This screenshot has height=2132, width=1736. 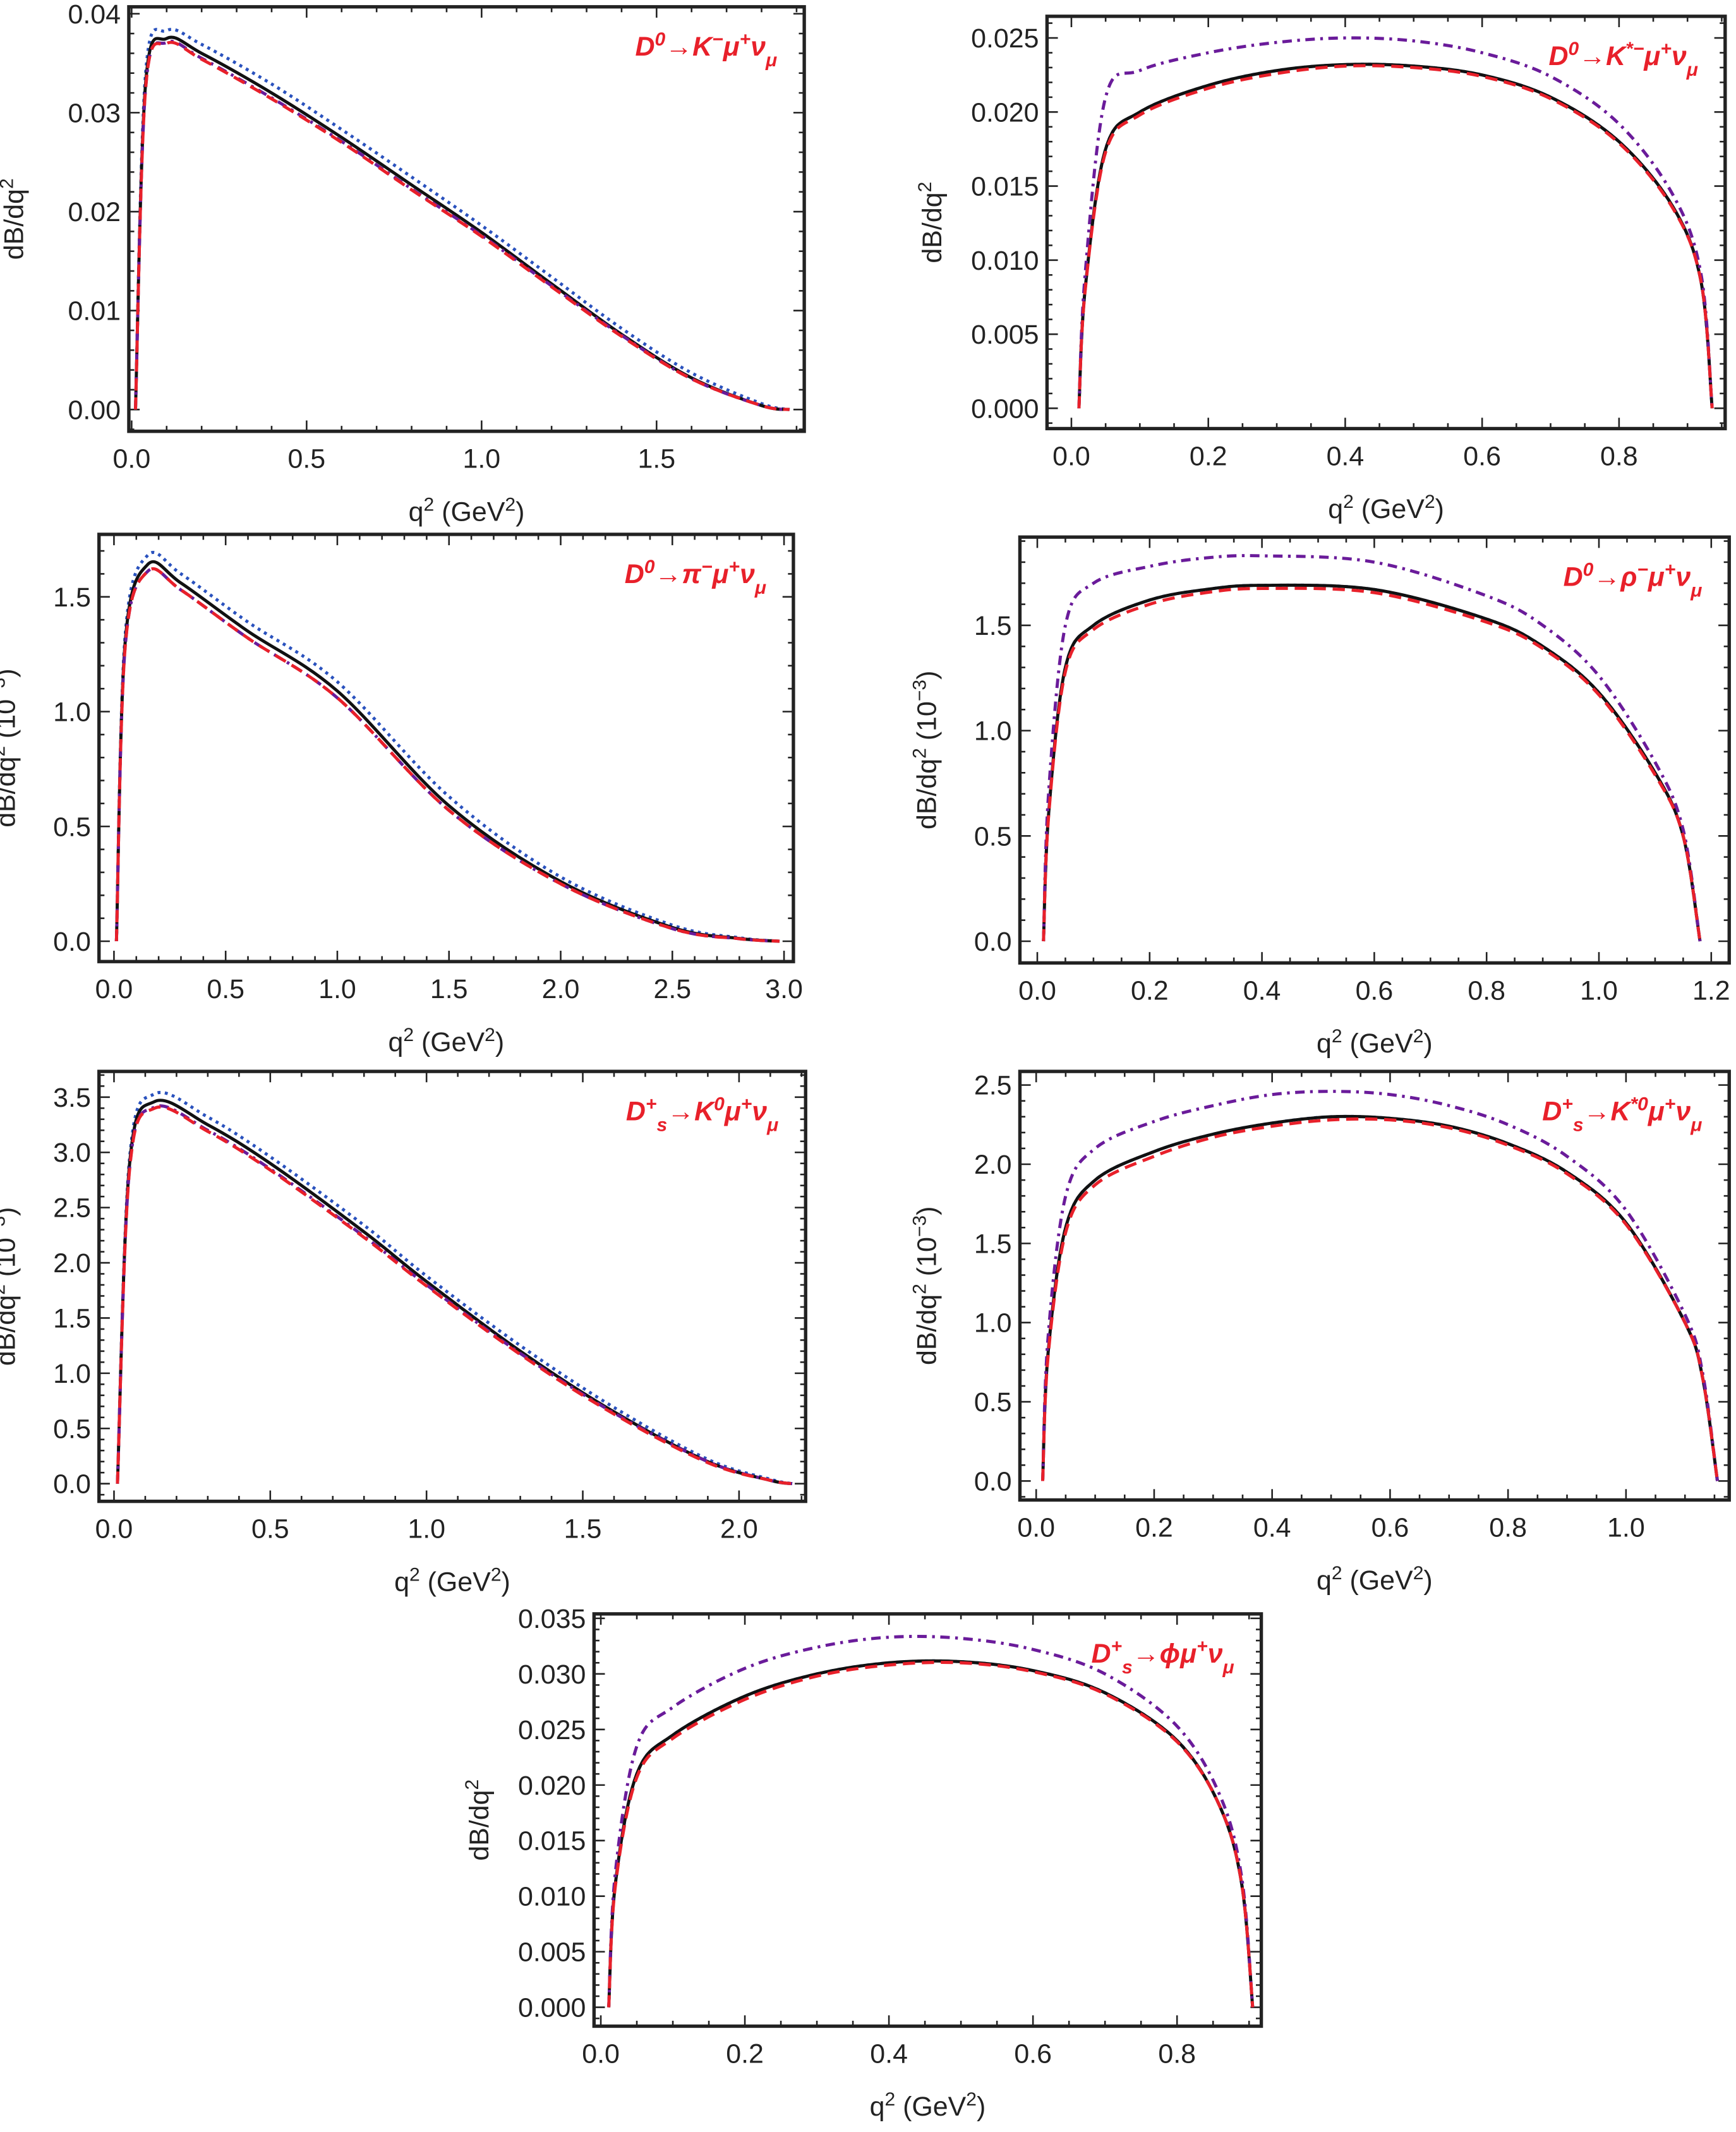 What do you see at coordinates (1036, 1527) in the screenshot?
I see `x-tick-label: 0.0` at bounding box center [1036, 1527].